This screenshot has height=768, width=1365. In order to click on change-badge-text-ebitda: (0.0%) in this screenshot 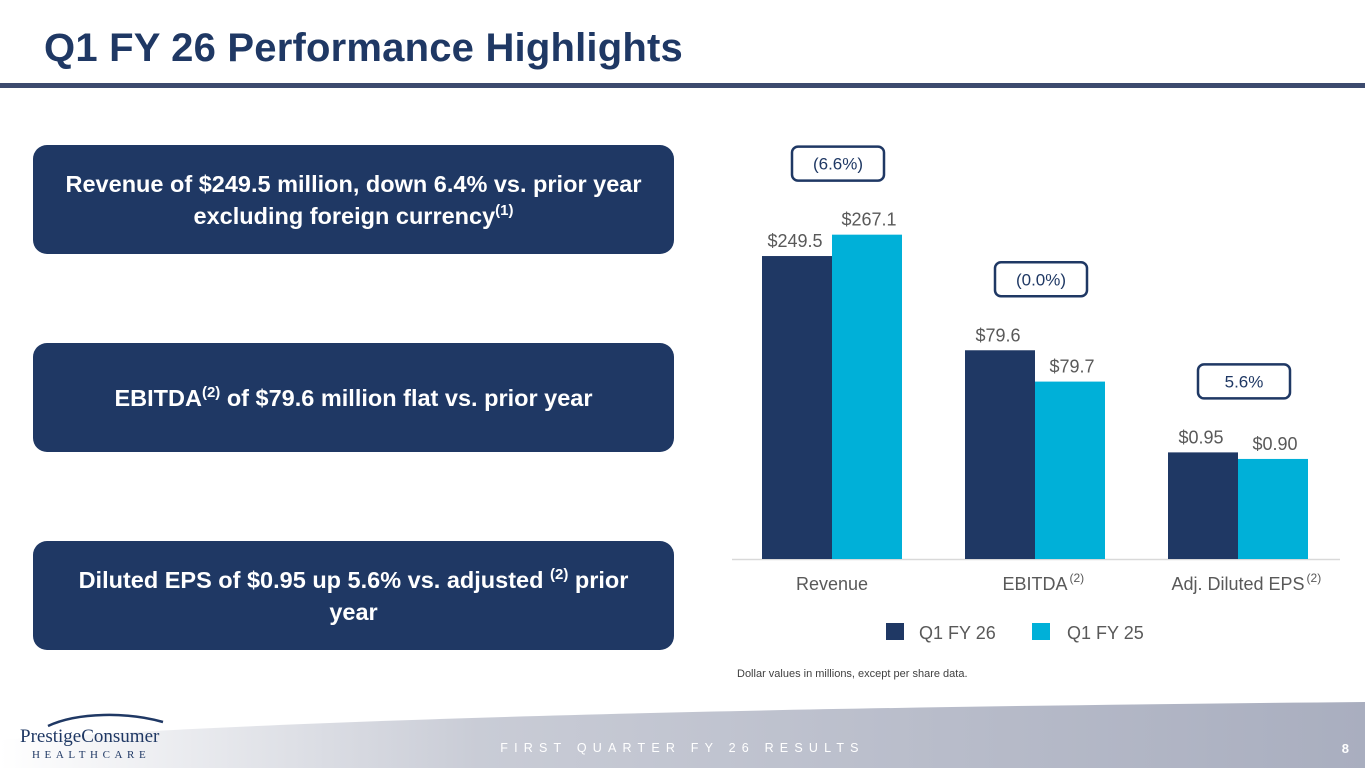, I will do `click(1041, 279)`.